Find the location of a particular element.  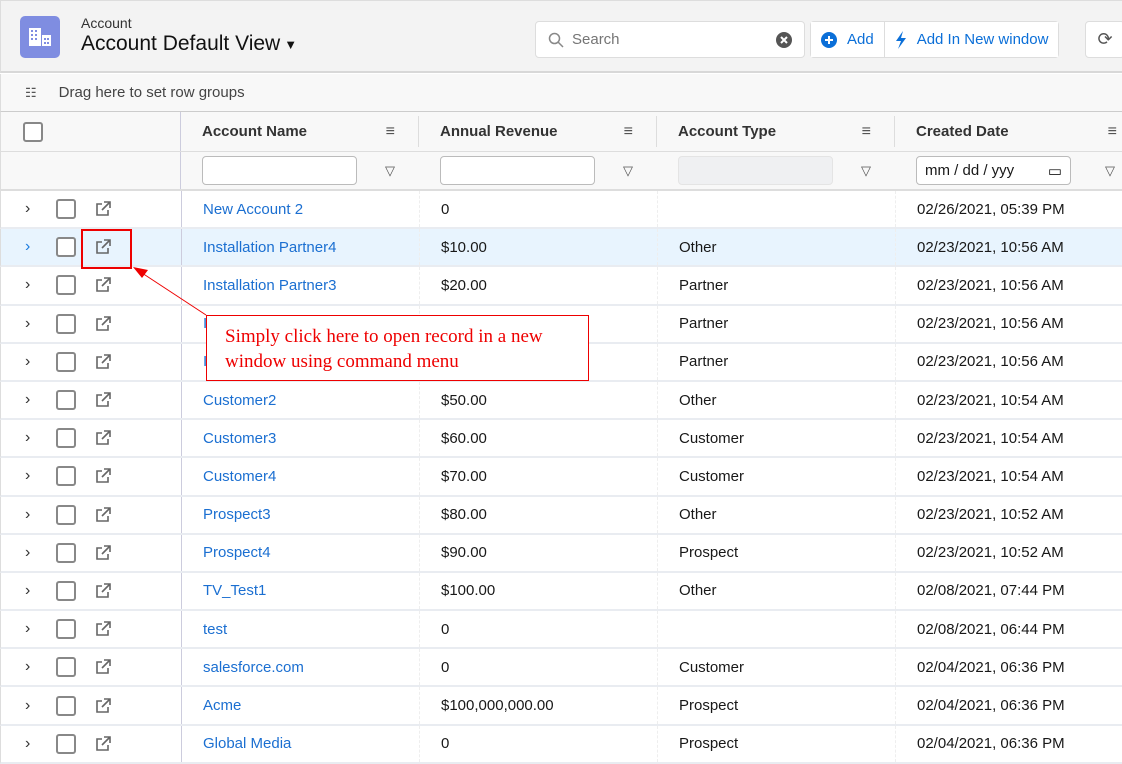

account-name-link: test is located at coordinates (300, 629).